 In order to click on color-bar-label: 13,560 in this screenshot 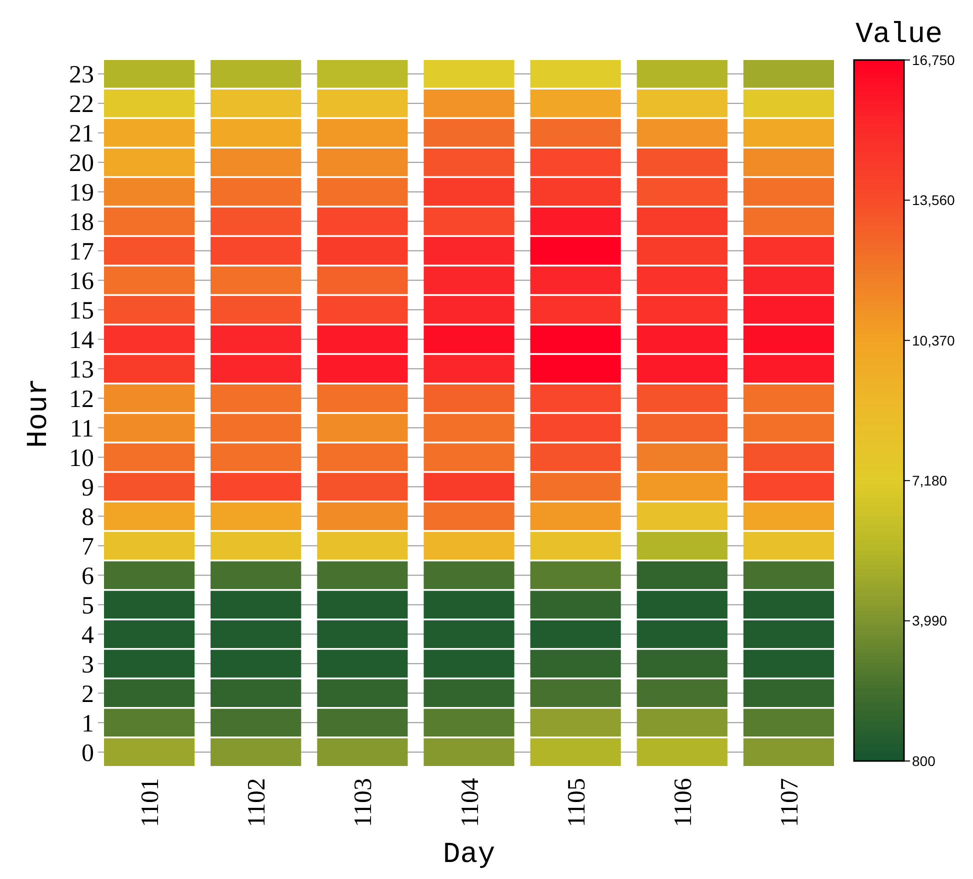, I will do `click(934, 200)`.